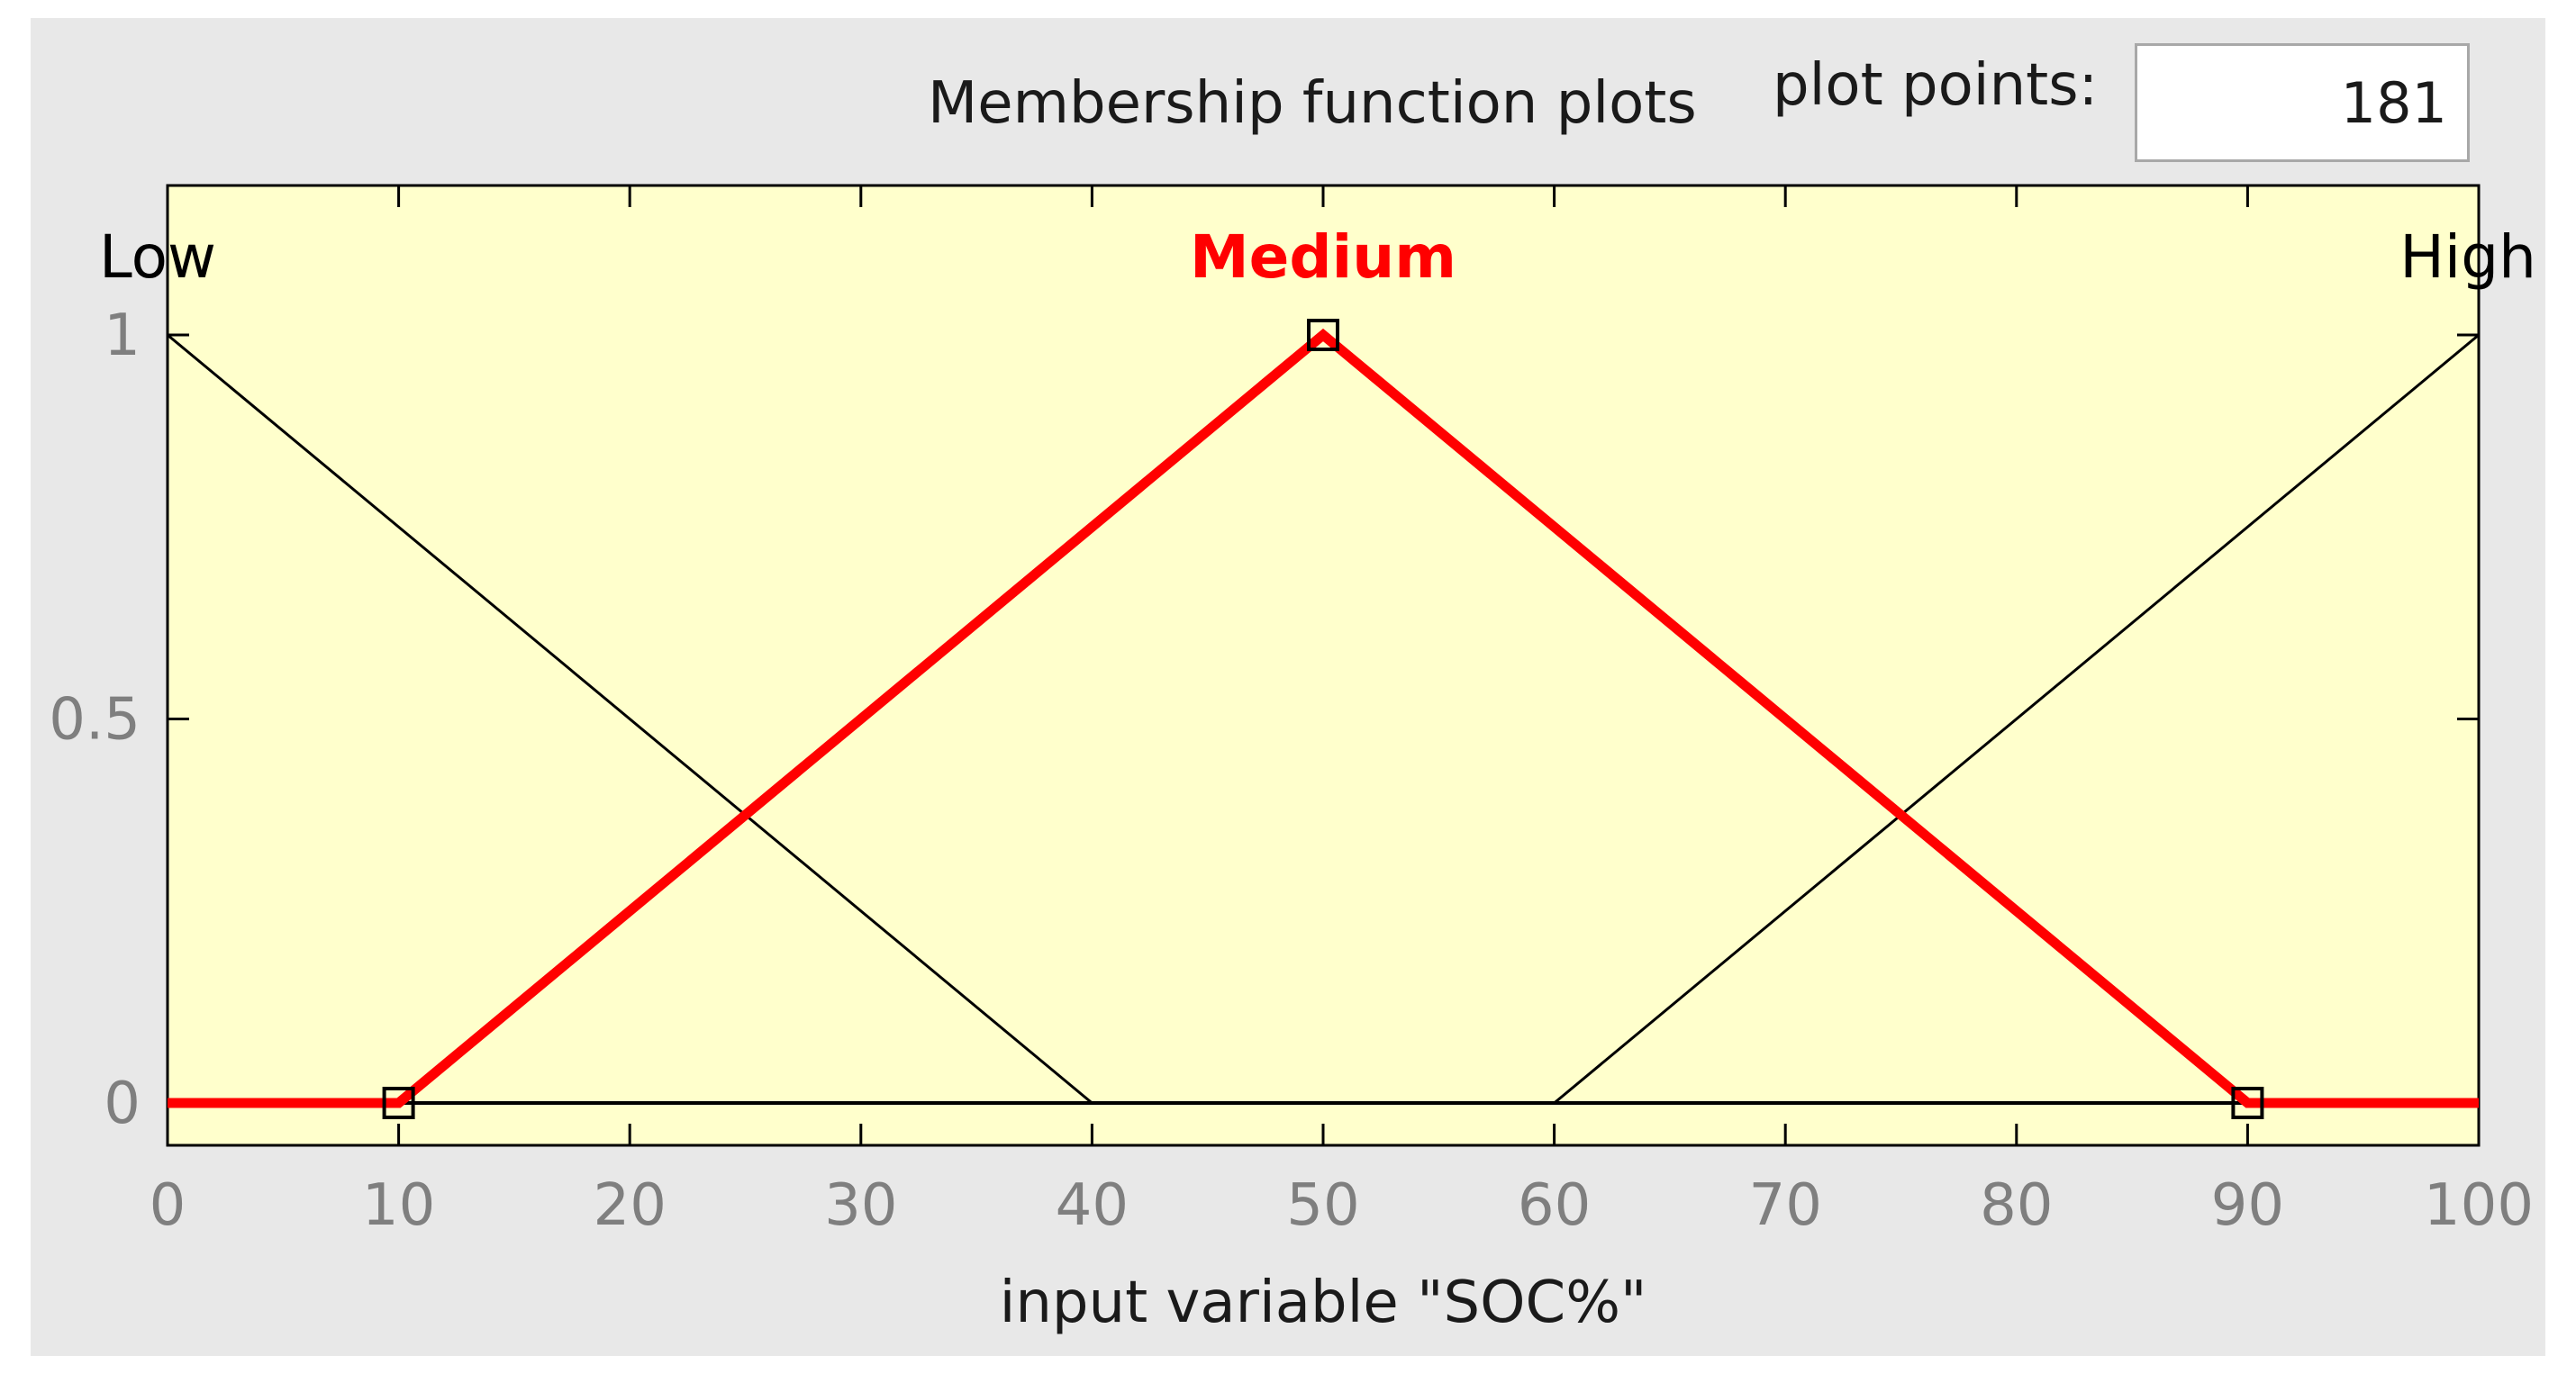 The image size is (2576, 1374). What do you see at coordinates (1312, 103) in the screenshot?
I see `plot-header-title: Membership function plots` at bounding box center [1312, 103].